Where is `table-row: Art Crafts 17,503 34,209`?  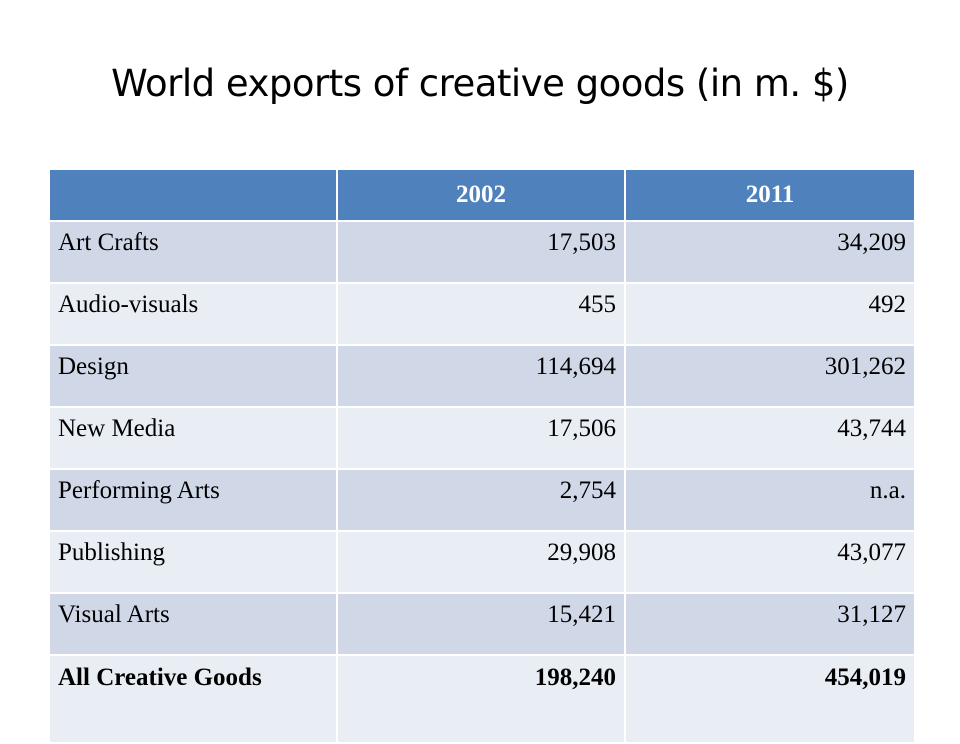
table-row: Art Crafts 17,503 34,209 is located at coordinates (482, 252).